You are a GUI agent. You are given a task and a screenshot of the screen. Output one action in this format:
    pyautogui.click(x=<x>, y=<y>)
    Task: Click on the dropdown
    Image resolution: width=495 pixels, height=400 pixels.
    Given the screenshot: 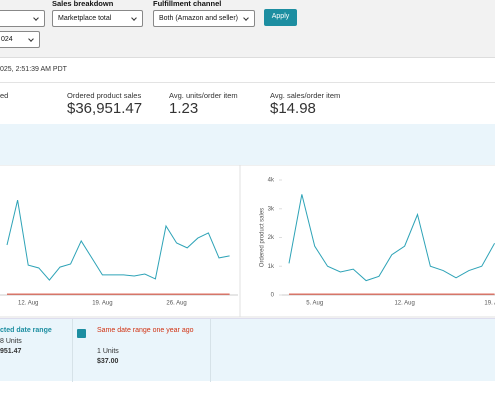 What is the action you would take?
    pyautogui.click(x=22, y=18)
    